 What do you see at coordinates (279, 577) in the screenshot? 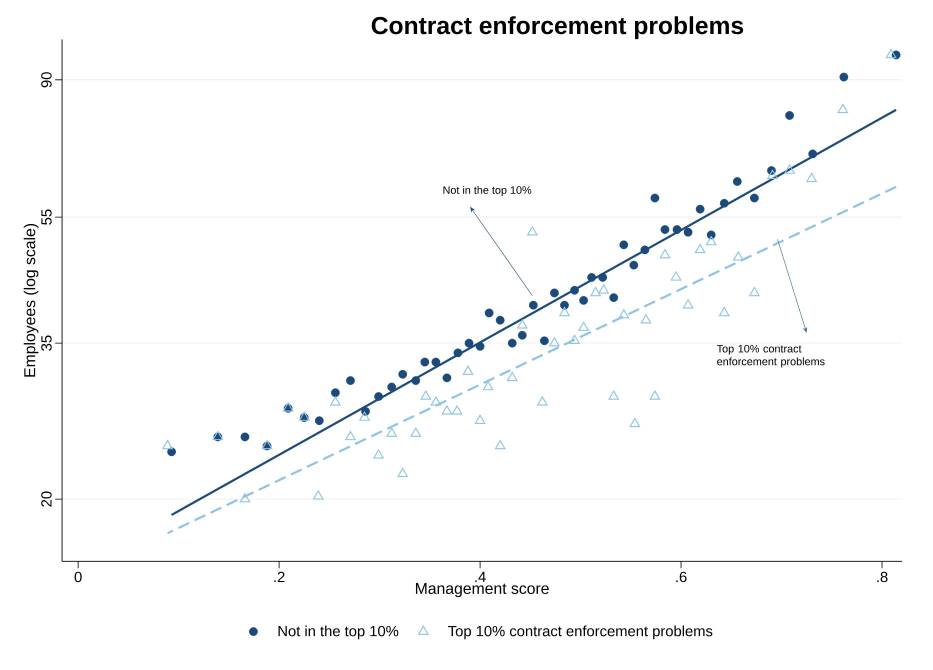
I see `x-tick-label: .2` at bounding box center [279, 577].